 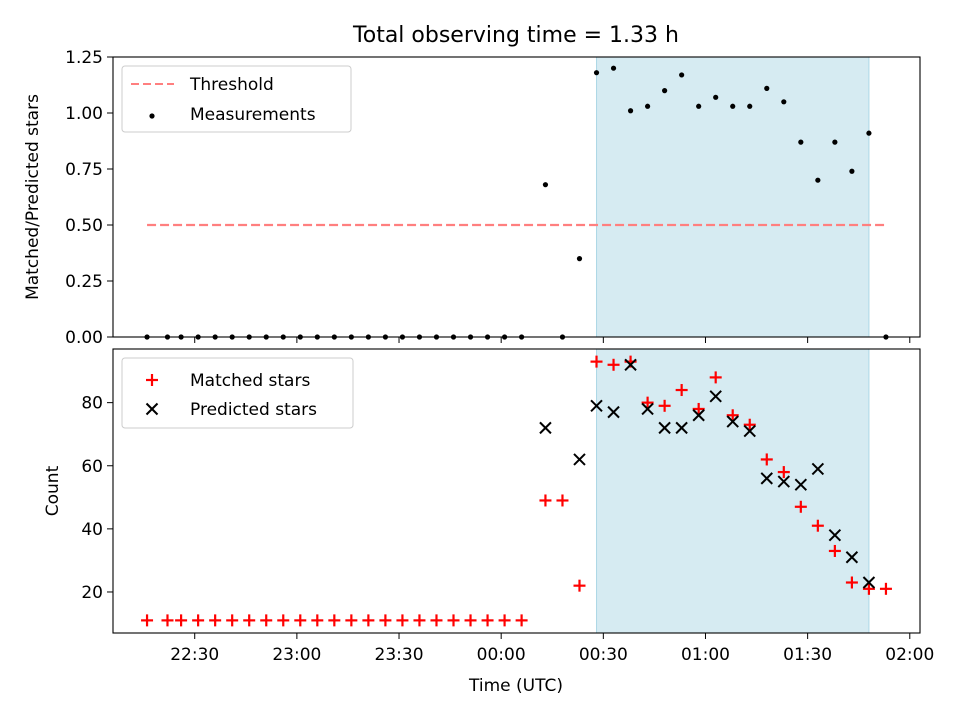 What do you see at coordinates (501, 655) in the screenshot?
I see `bottom-xtick-label: 00:00` at bounding box center [501, 655].